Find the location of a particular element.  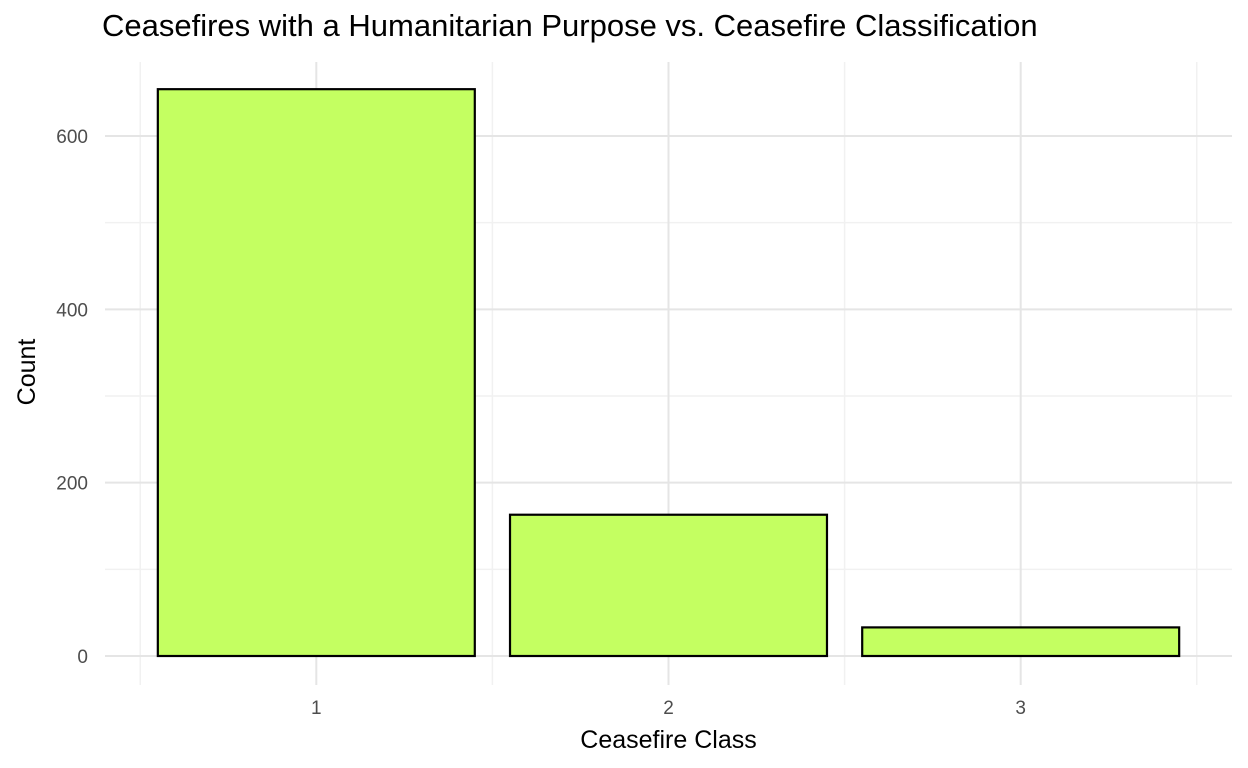

x-tick-label: 3 is located at coordinates (1020, 708).